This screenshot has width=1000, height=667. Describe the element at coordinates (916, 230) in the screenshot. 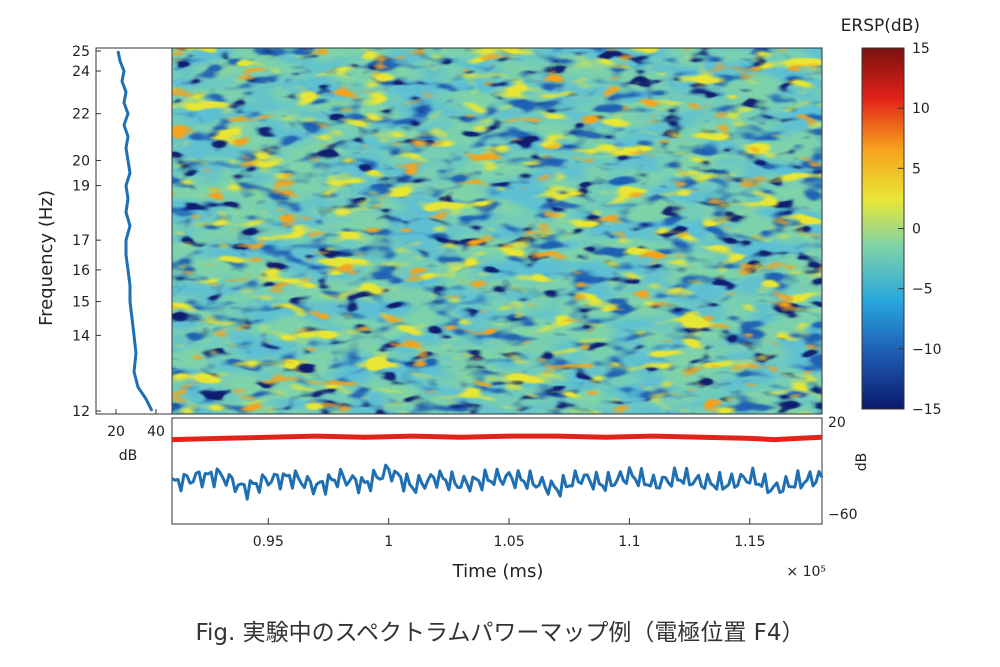

I see `colorbar-tick-label: 0` at that location.